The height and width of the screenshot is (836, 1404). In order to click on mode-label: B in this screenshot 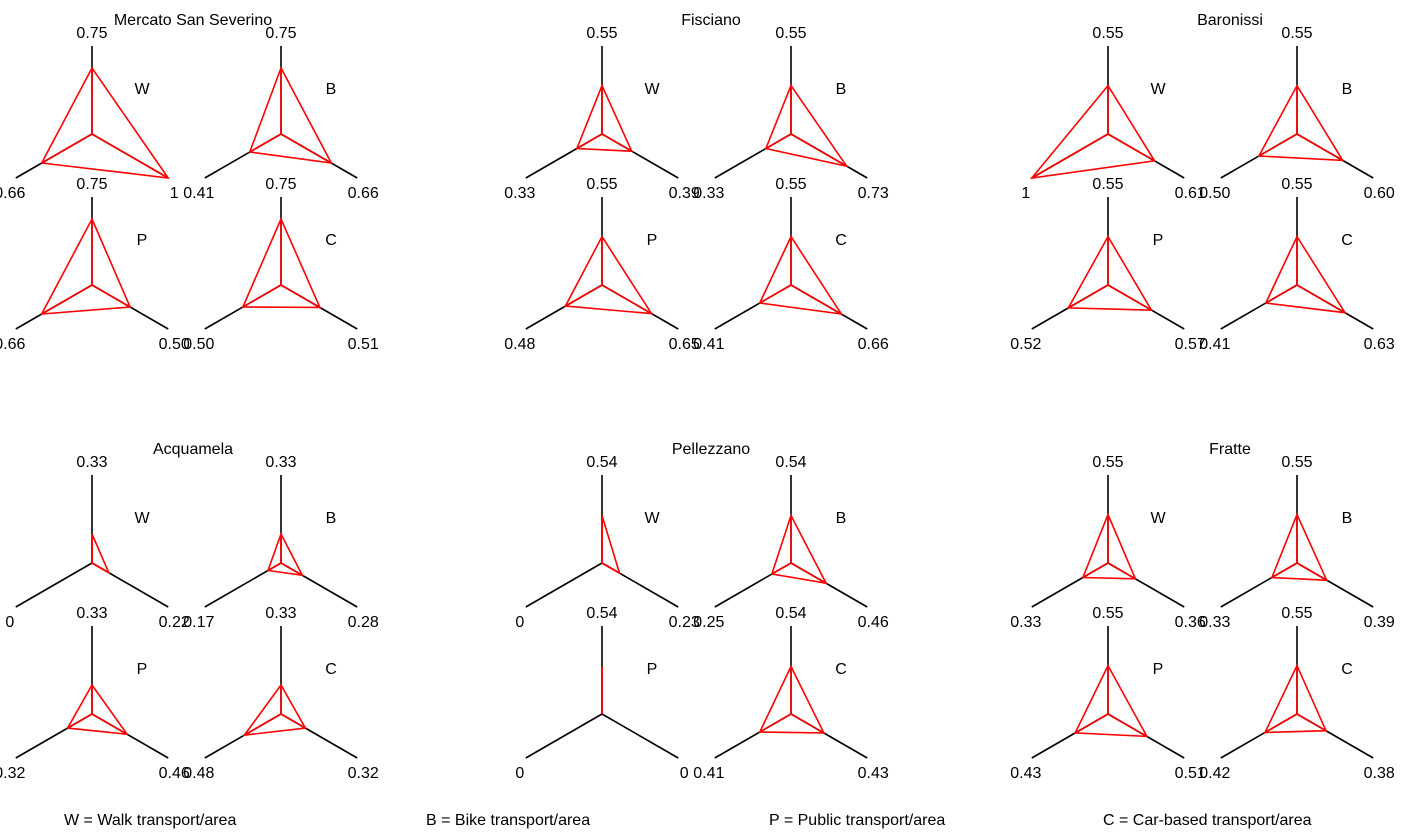, I will do `click(1347, 89)`.